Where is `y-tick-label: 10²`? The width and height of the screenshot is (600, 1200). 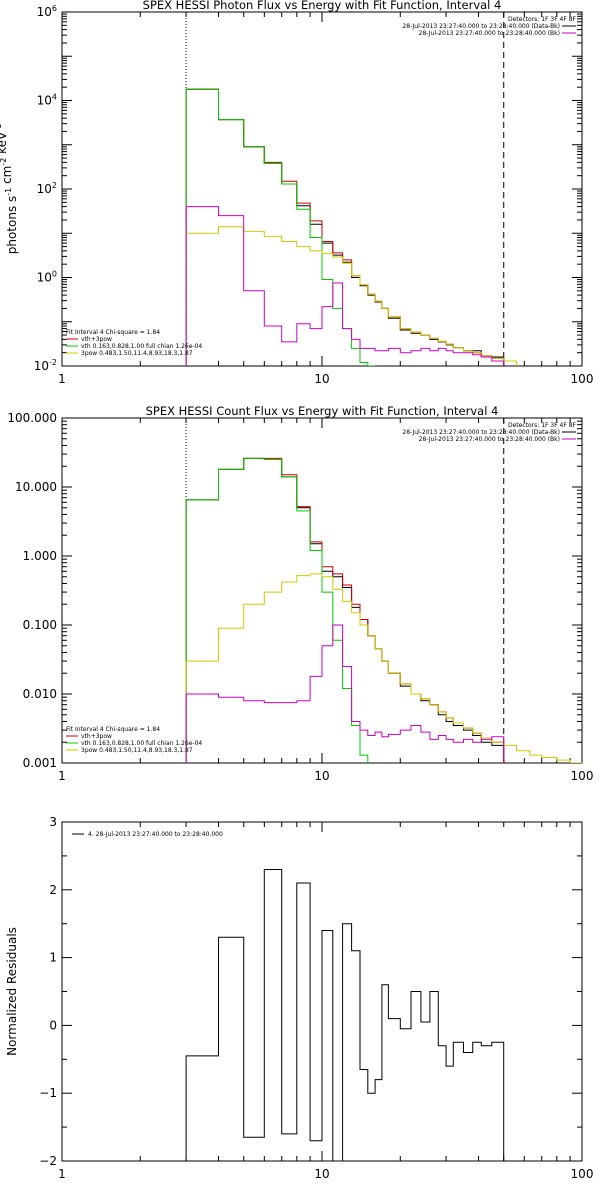 y-tick-label: 10² is located at coordinates (47, 188).